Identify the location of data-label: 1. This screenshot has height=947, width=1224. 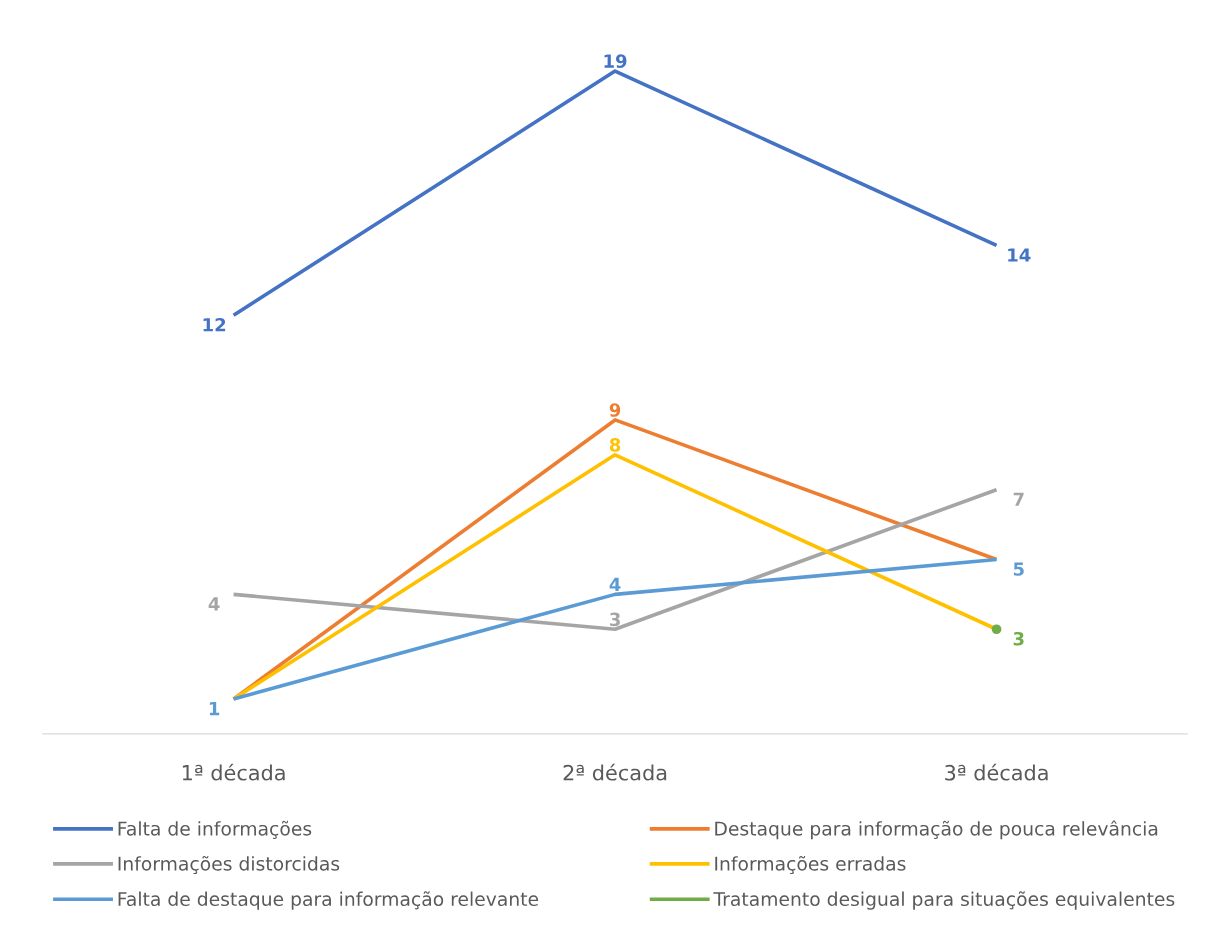
(214, 708).